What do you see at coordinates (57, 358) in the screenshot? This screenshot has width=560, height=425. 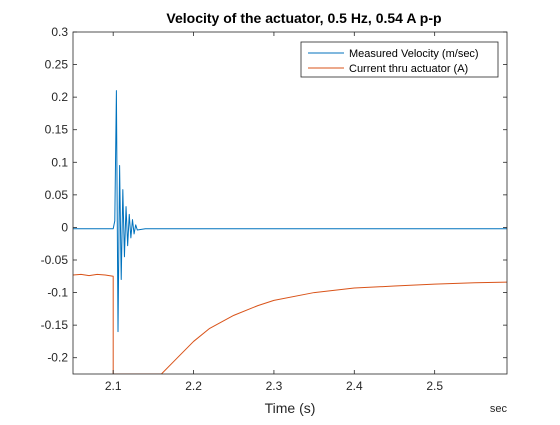 I see `y-tick-label: -0.2` at bounding box center [57, 358].